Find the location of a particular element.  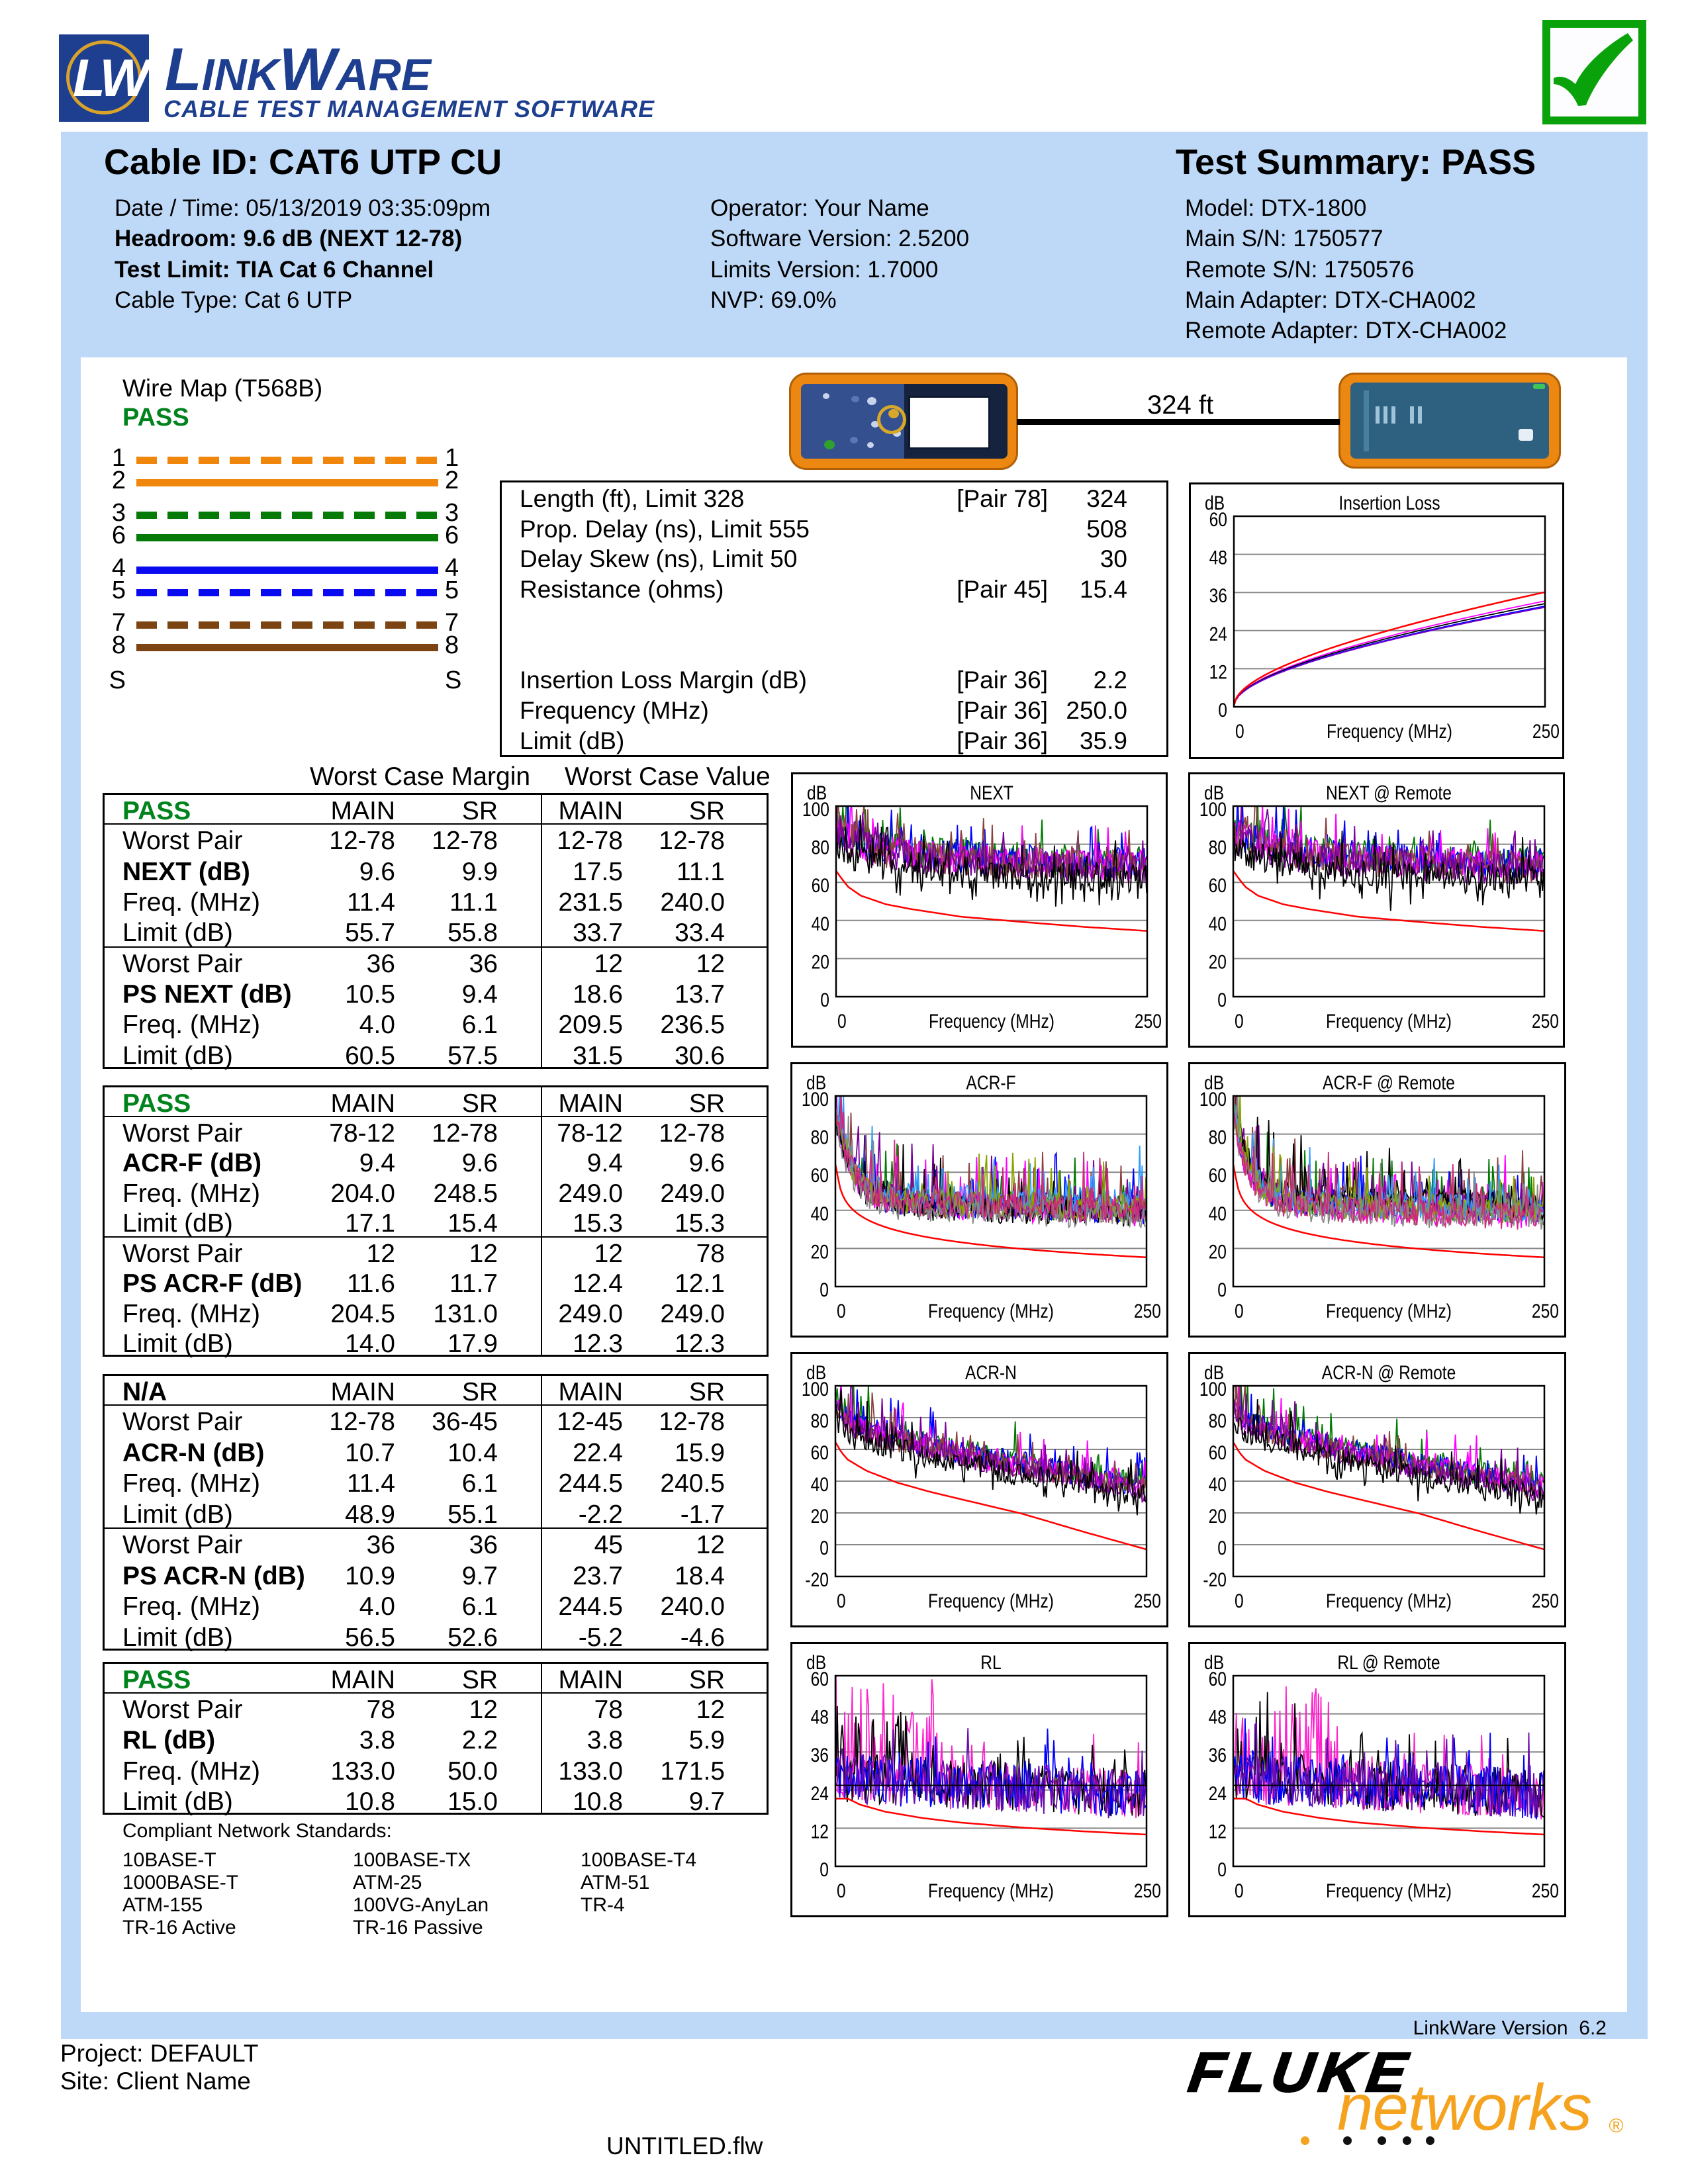

svg-text: RL is located at coordinates (990, 1662).